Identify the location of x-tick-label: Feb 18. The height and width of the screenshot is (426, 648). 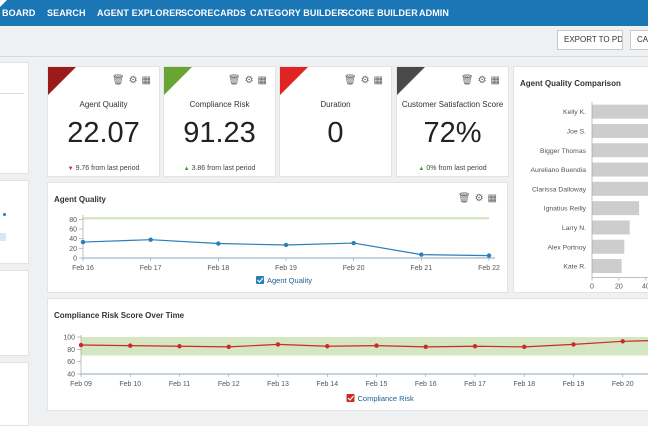
(524, 384).